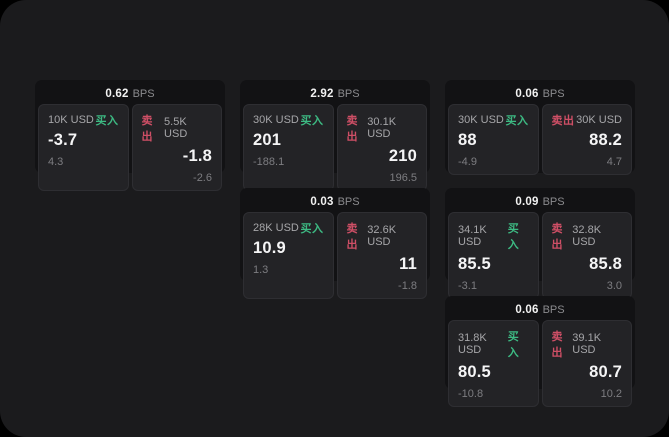 This screenshot has height=437, width=669. What do you see at coordinates (322, 93) in the screenshot?
I see `spread-value: 2.92` at bounding box center [322, 93].